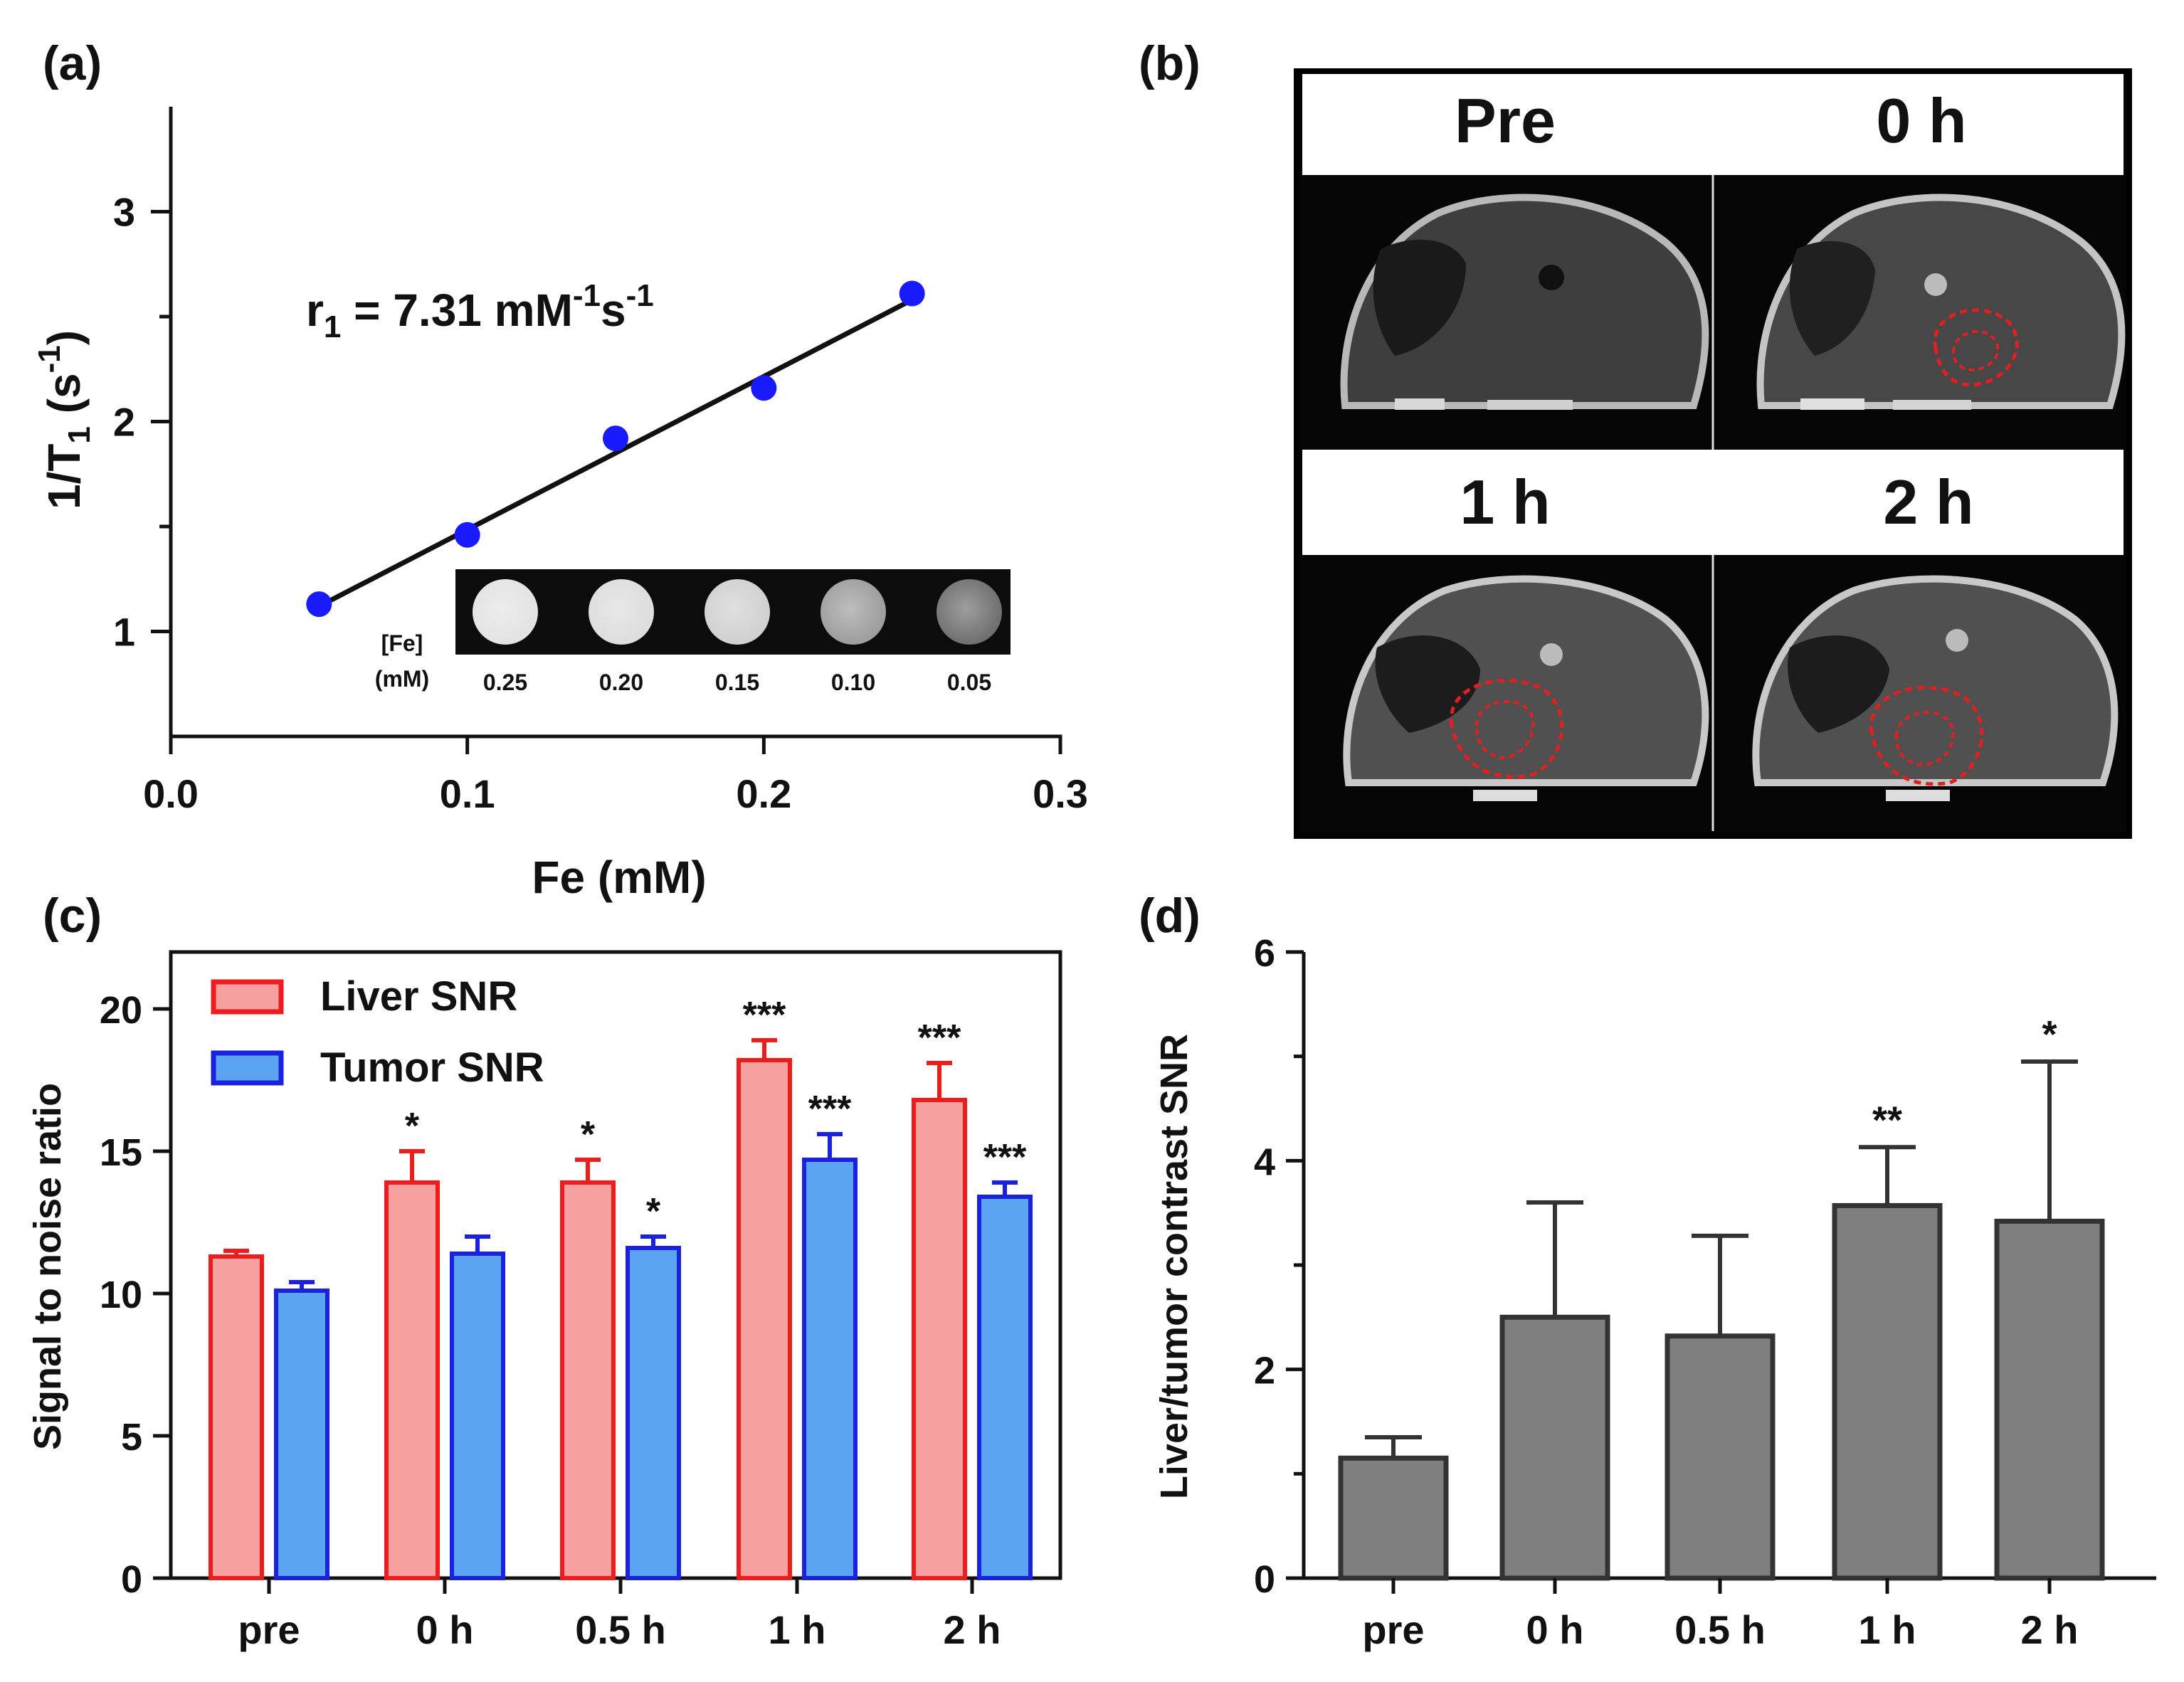 This screenshot has height=1682, width=2184. What do you see at coordinates (121, 1295) in the screenshot?
I see `c-ytick-label: 10` at bounding box center [121, 1295].